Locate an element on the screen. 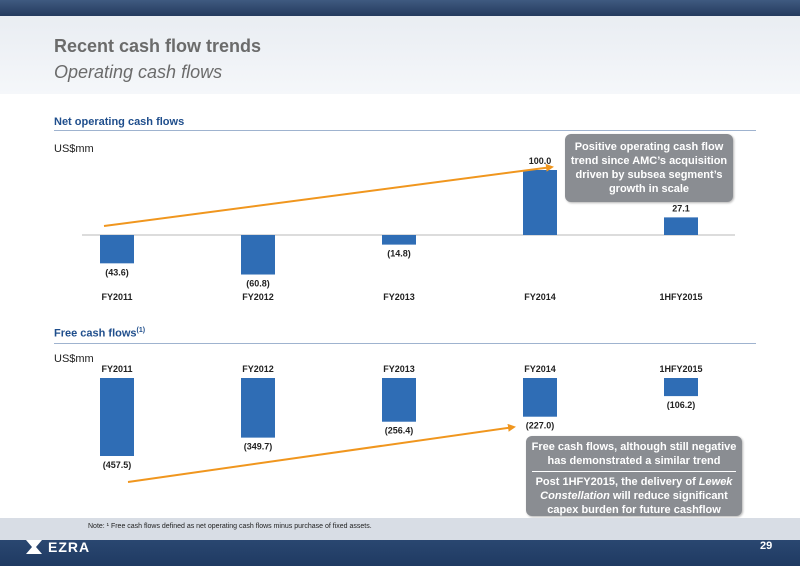  free-value-label: (256.4) is located at coordinates (399, 431).